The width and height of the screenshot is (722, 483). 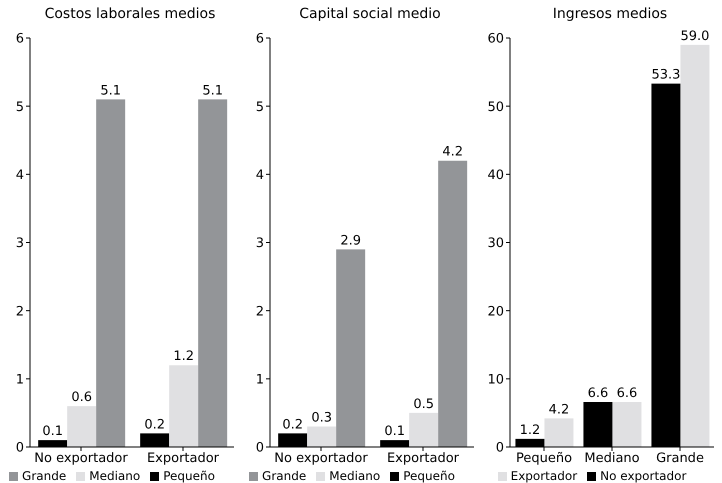 I want to click on data-label: 0.5, so click(x=423, y=404).